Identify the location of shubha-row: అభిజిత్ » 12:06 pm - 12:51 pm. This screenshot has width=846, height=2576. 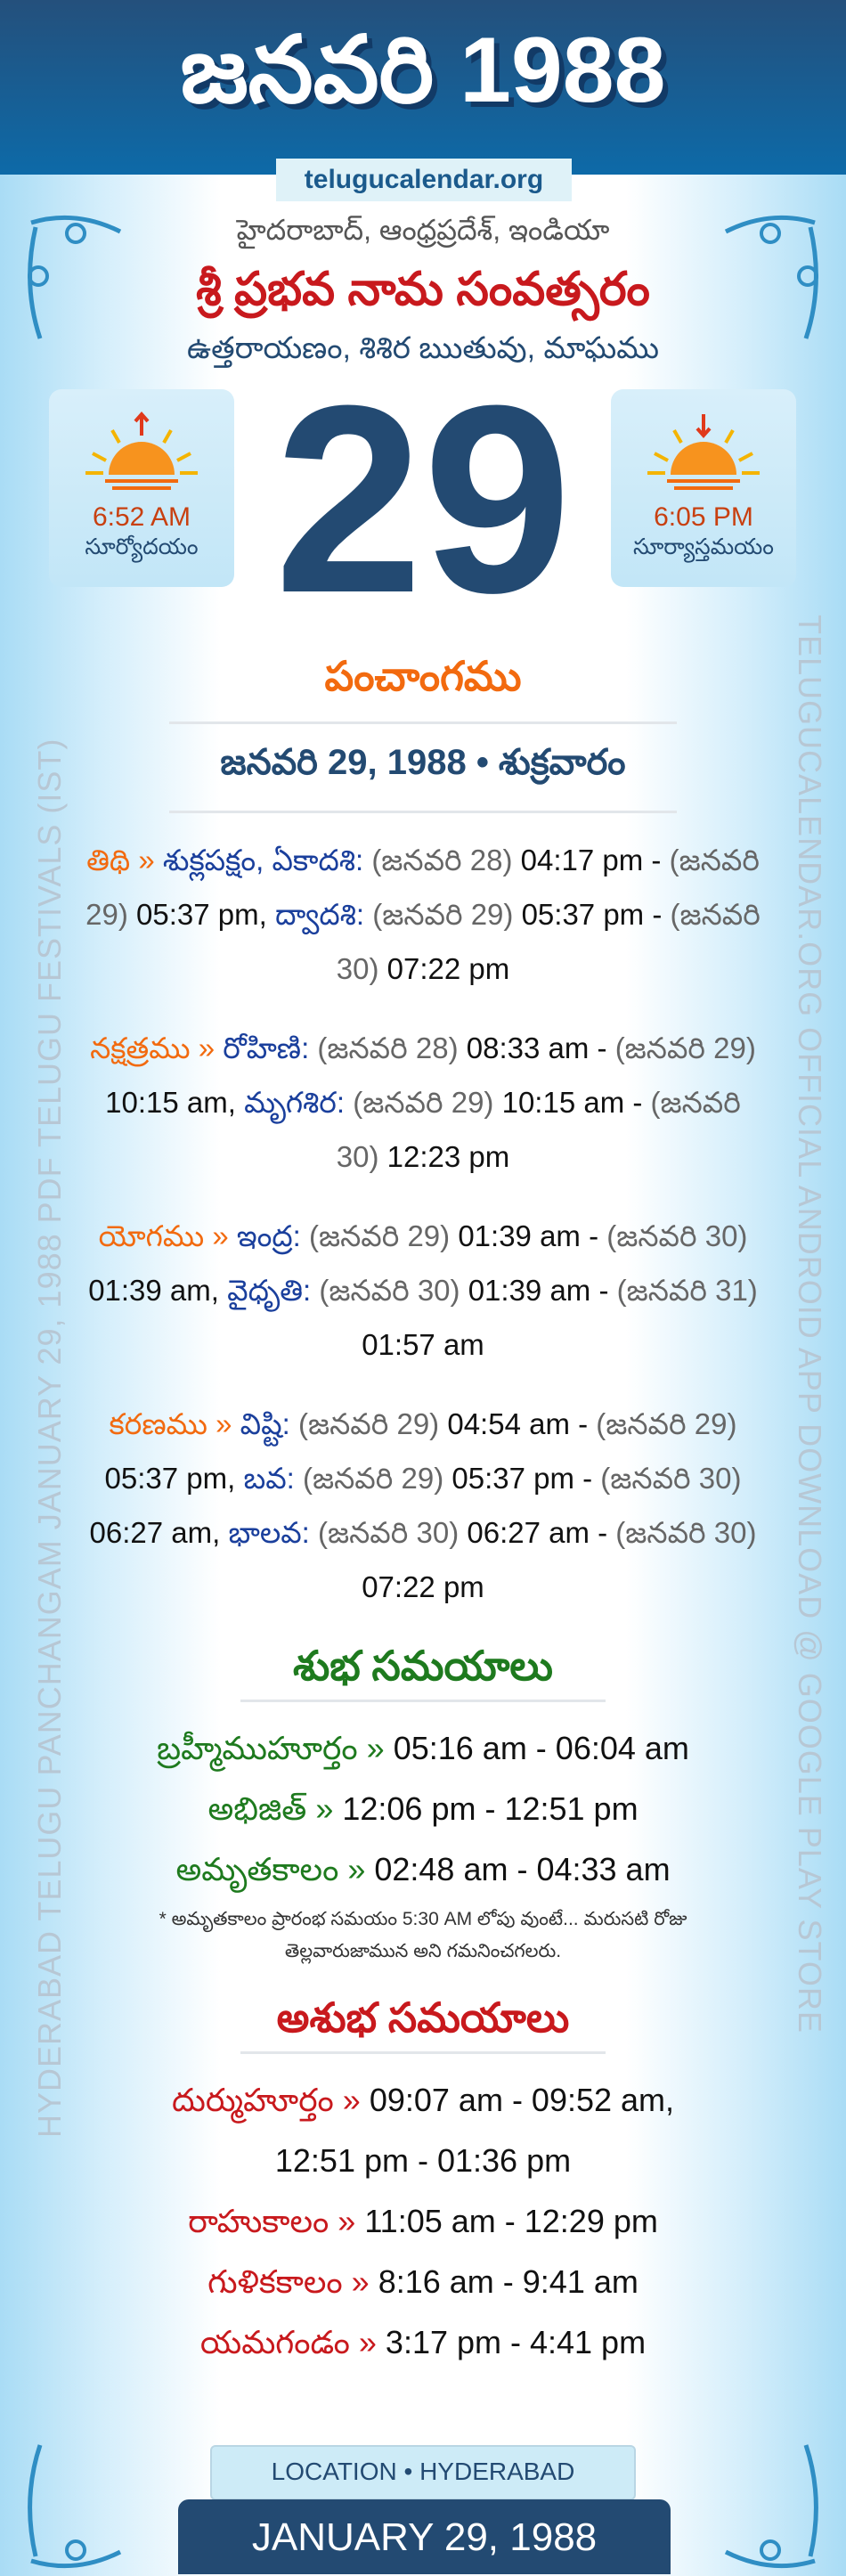
(423, 1809).